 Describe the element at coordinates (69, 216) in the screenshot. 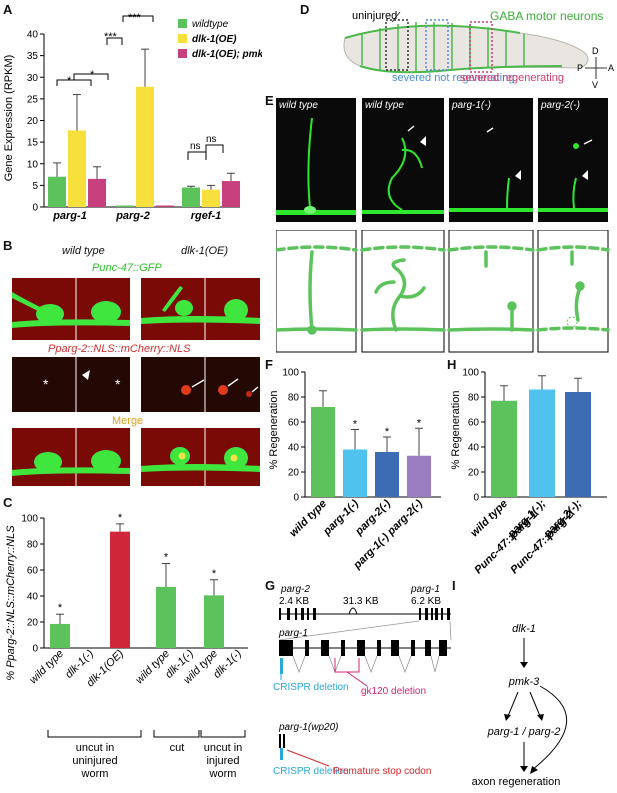

I see `a-group-parg1: parg-1` at that location.